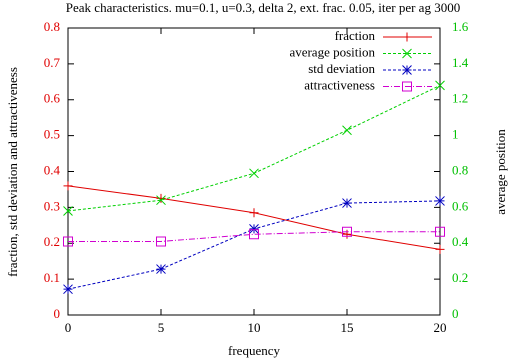 Image resolution: width=511 pixels, height=362 pixels. Describe the element at coordinates (455, 134) in the screenshot. I see `y2-tick-label: 1` at that location.